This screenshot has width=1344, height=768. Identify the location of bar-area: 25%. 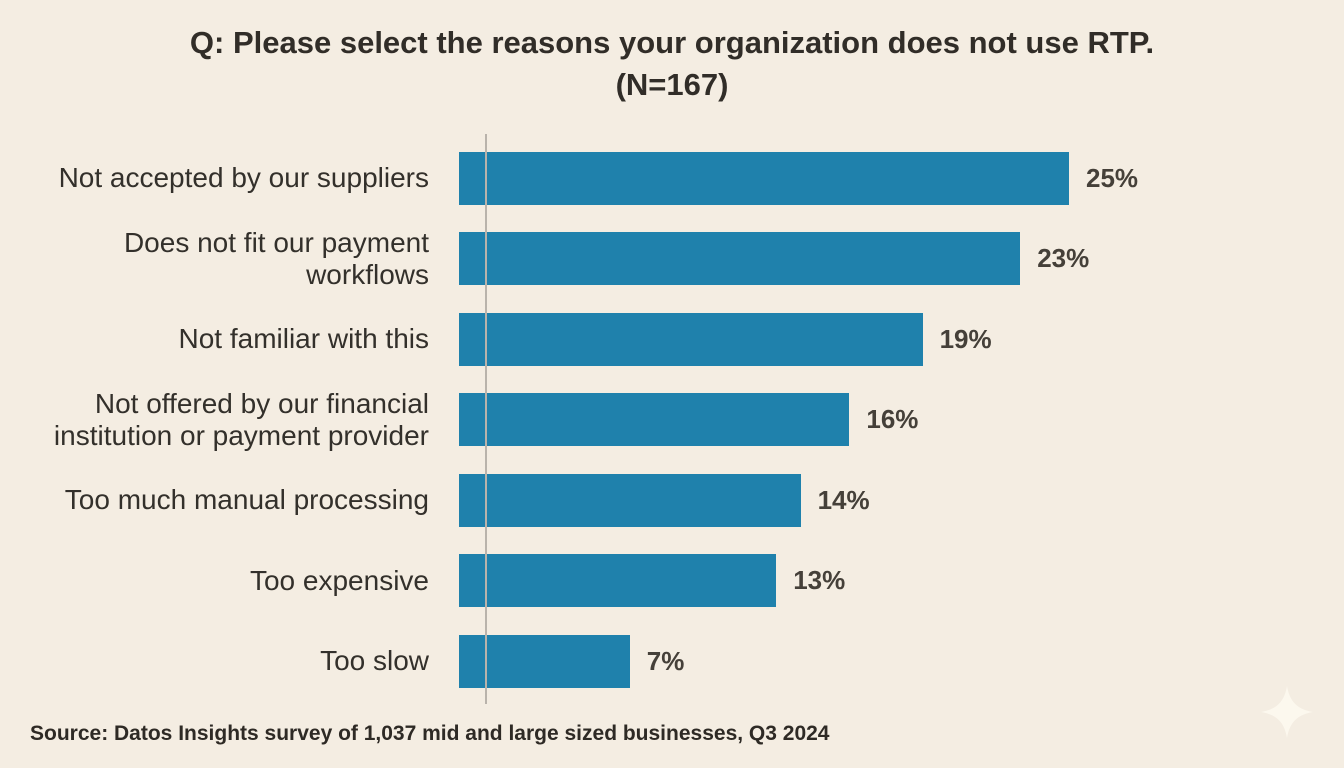
(798, 178).